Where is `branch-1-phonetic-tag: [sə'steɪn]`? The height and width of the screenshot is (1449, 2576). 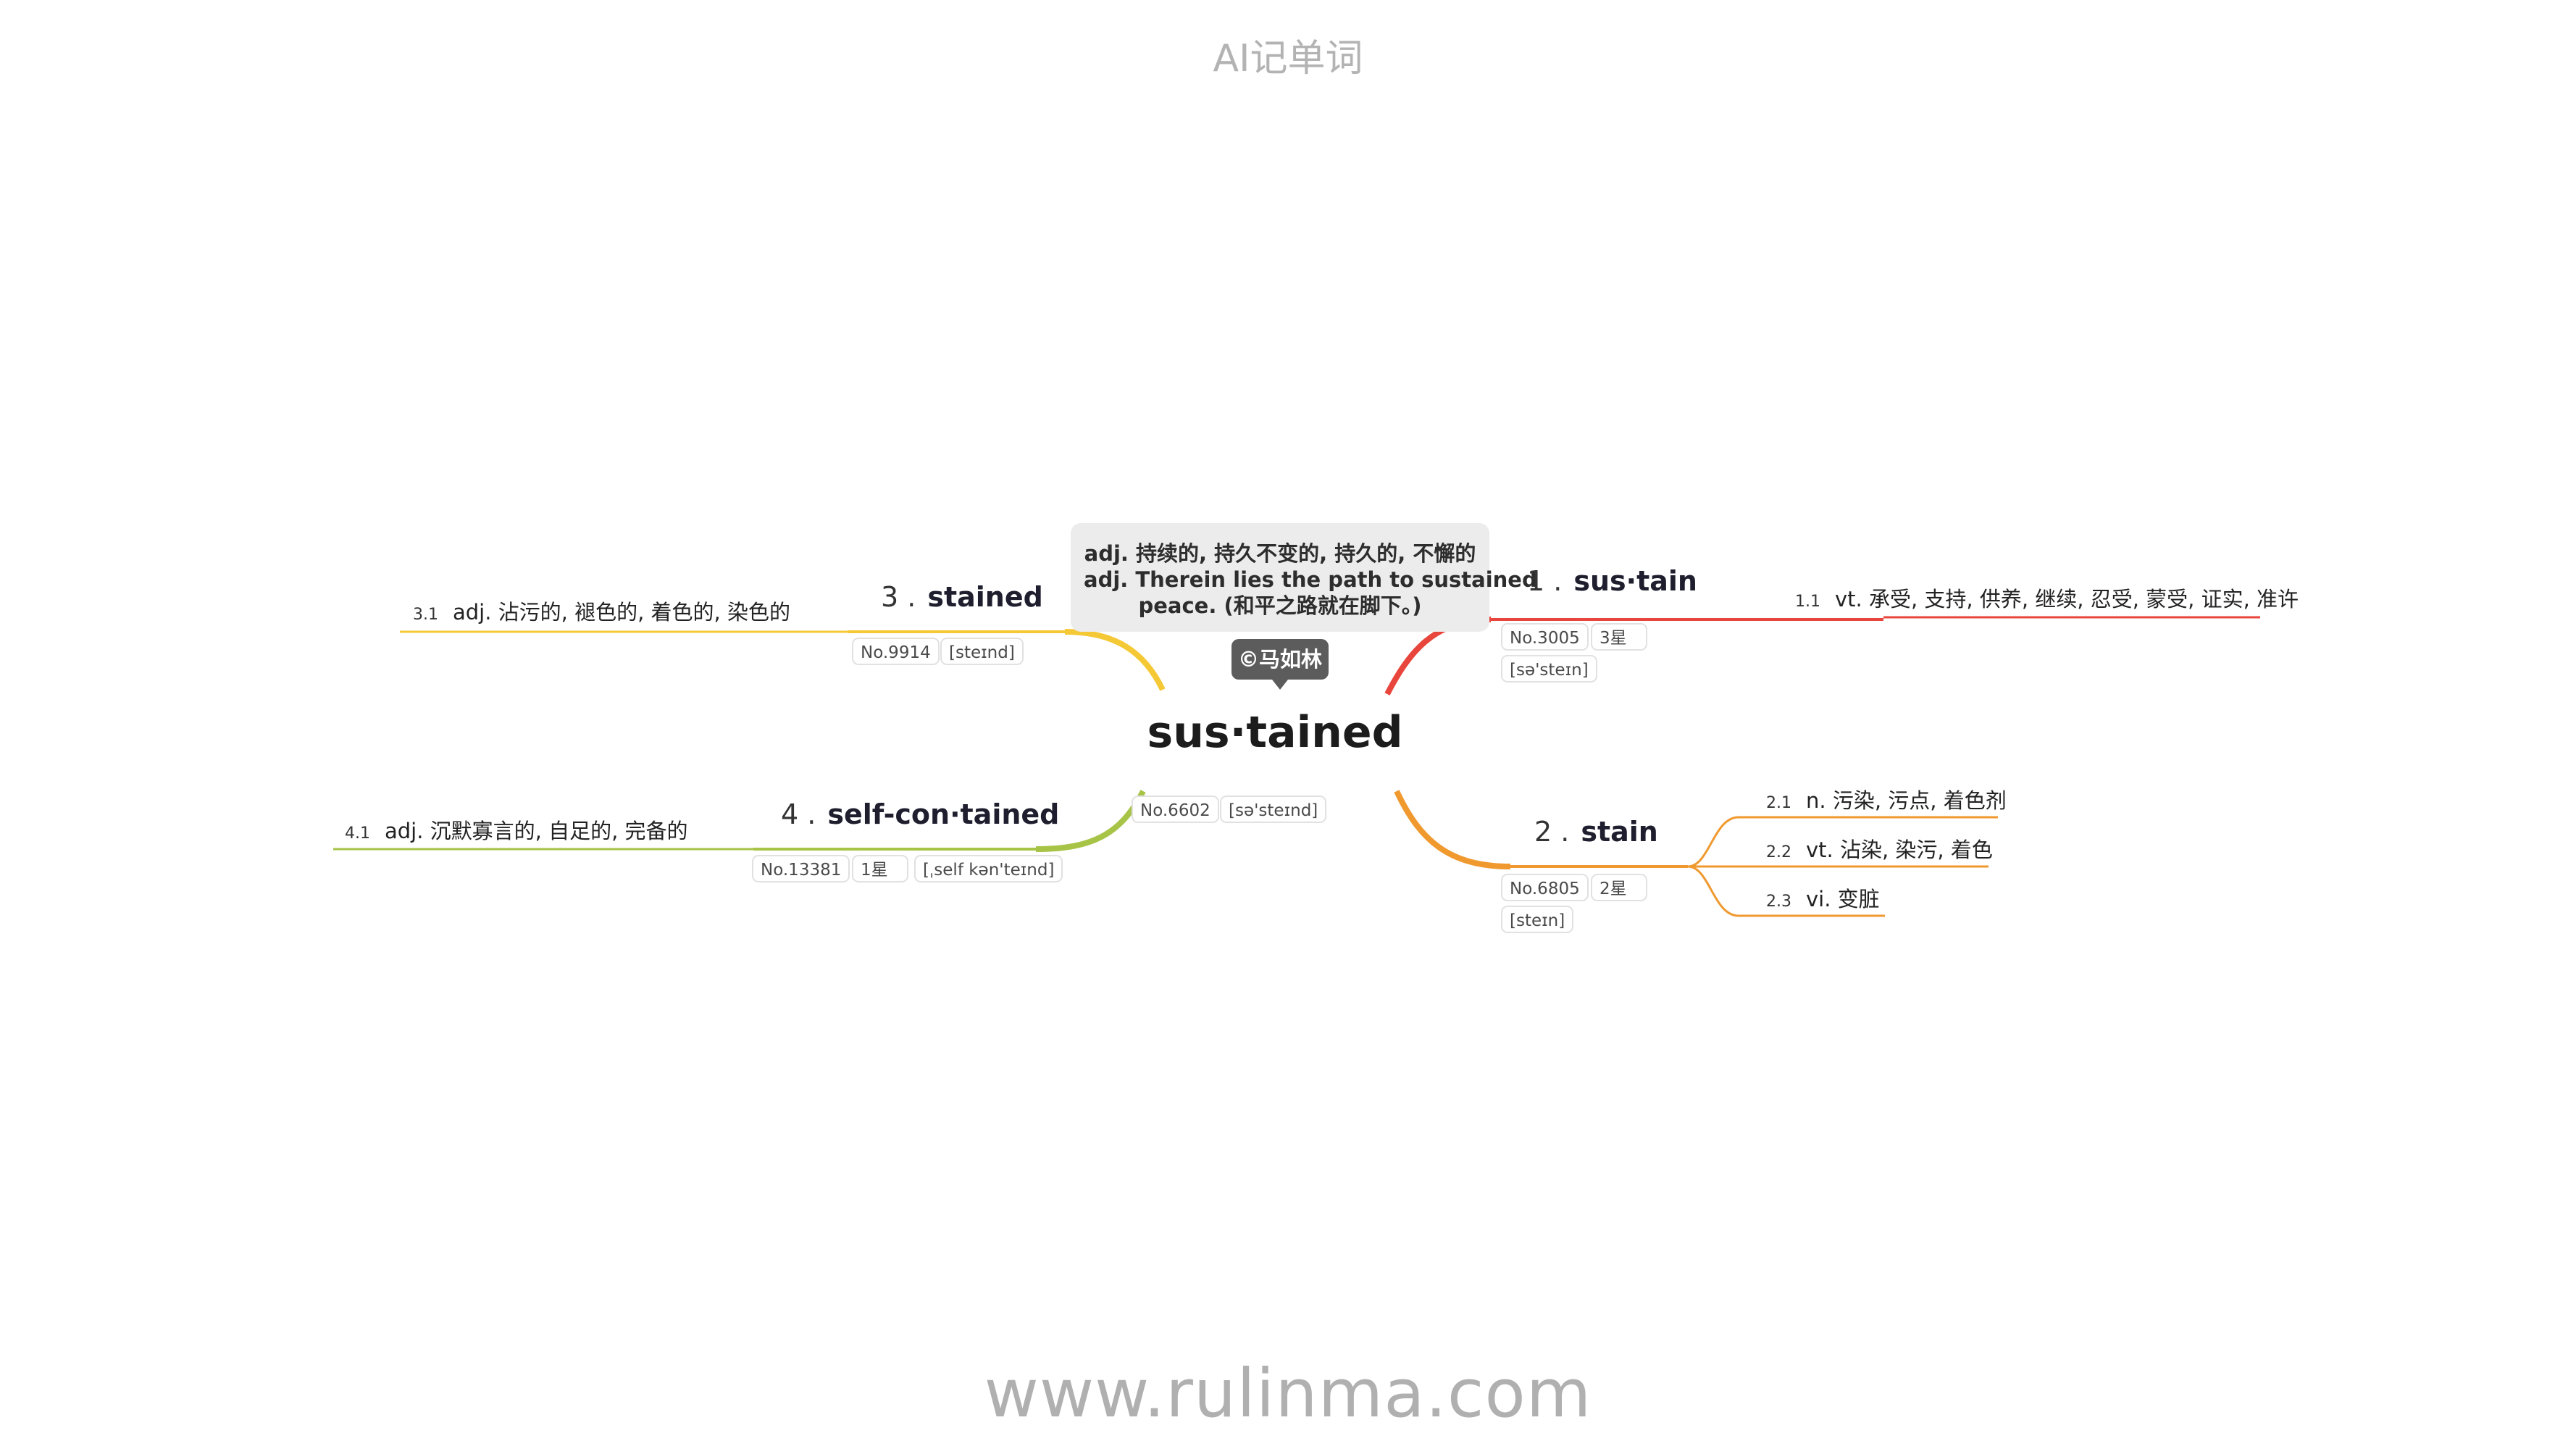
branch-1-phonetic-tag: [sə'steɪn] is located at coordinates (1549, 668).